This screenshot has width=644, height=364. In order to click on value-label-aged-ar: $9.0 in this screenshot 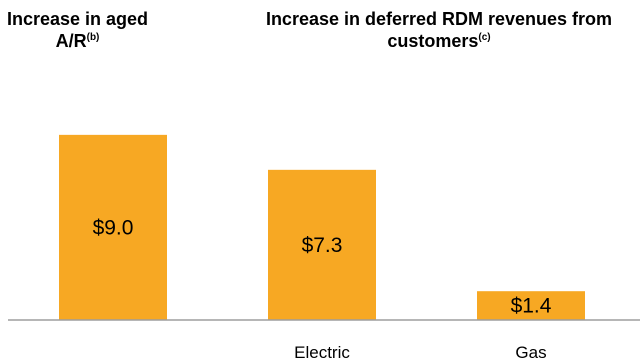, I will do `click(113, 227)`.